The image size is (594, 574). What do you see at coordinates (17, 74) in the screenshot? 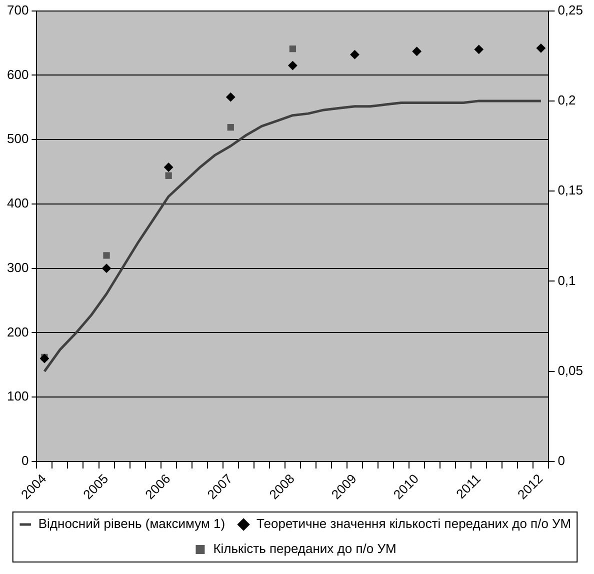
I see `y-tick-label: 600` at bounding box center [17, 74].